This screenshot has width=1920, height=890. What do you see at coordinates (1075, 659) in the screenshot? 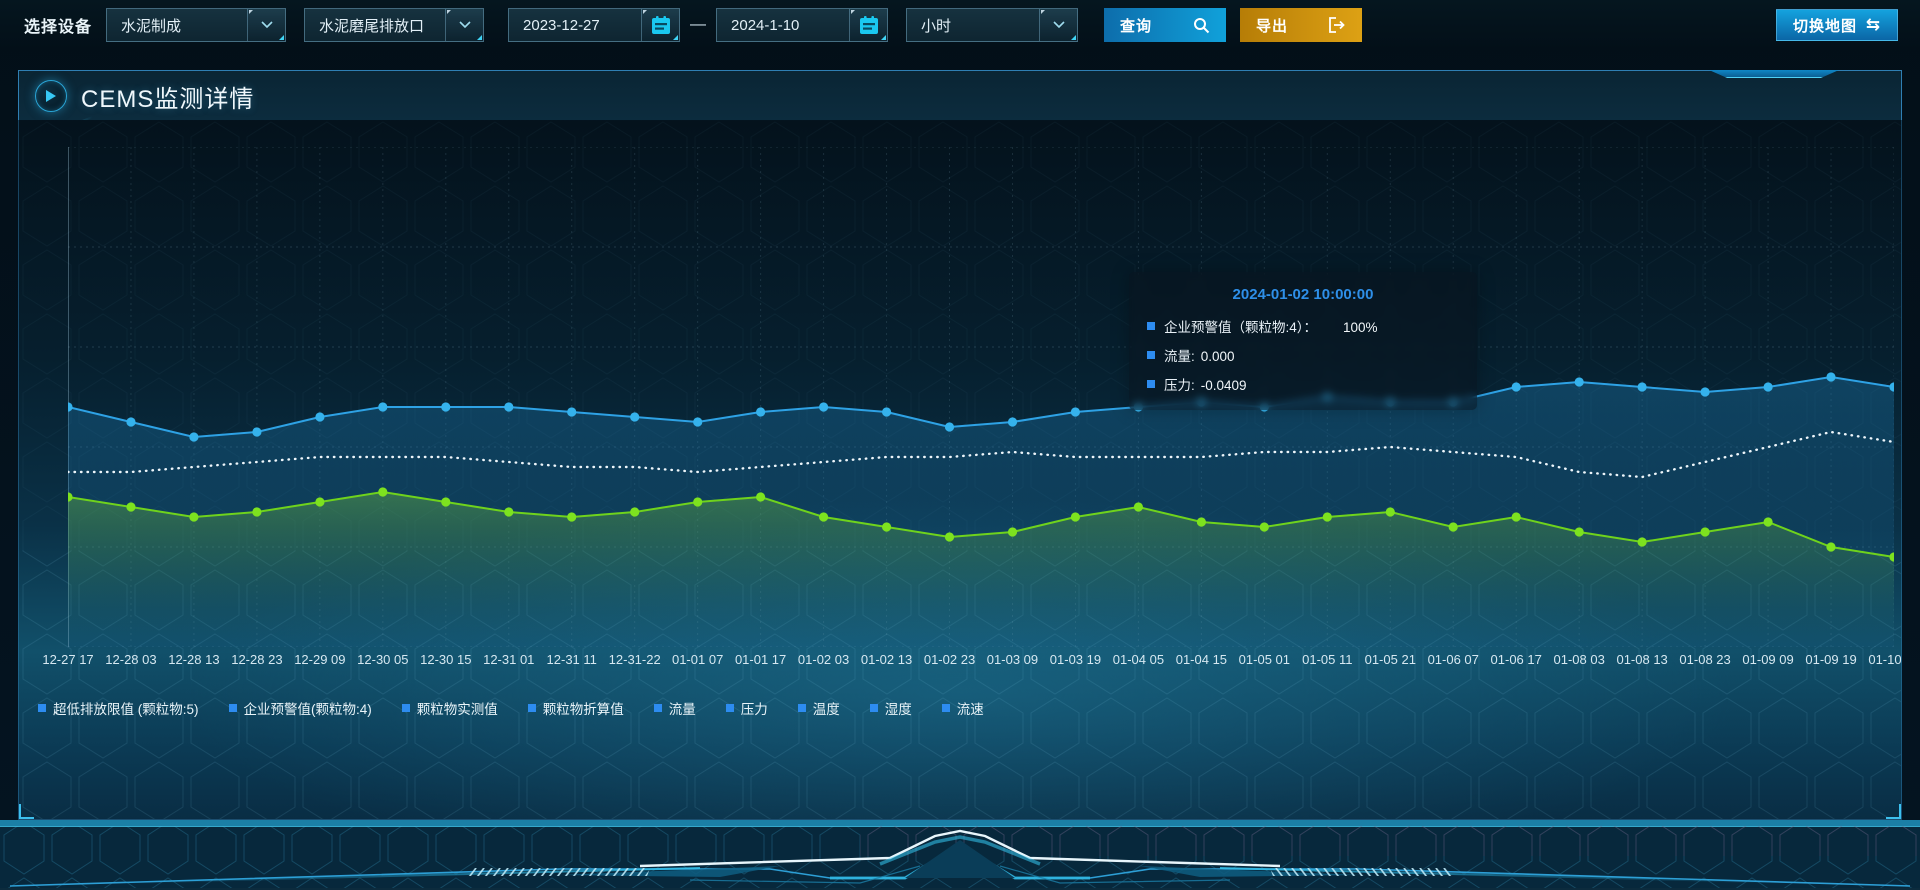
I see `x-axis-tick-label: 01-03 19` at bounding box center [1075, 659].